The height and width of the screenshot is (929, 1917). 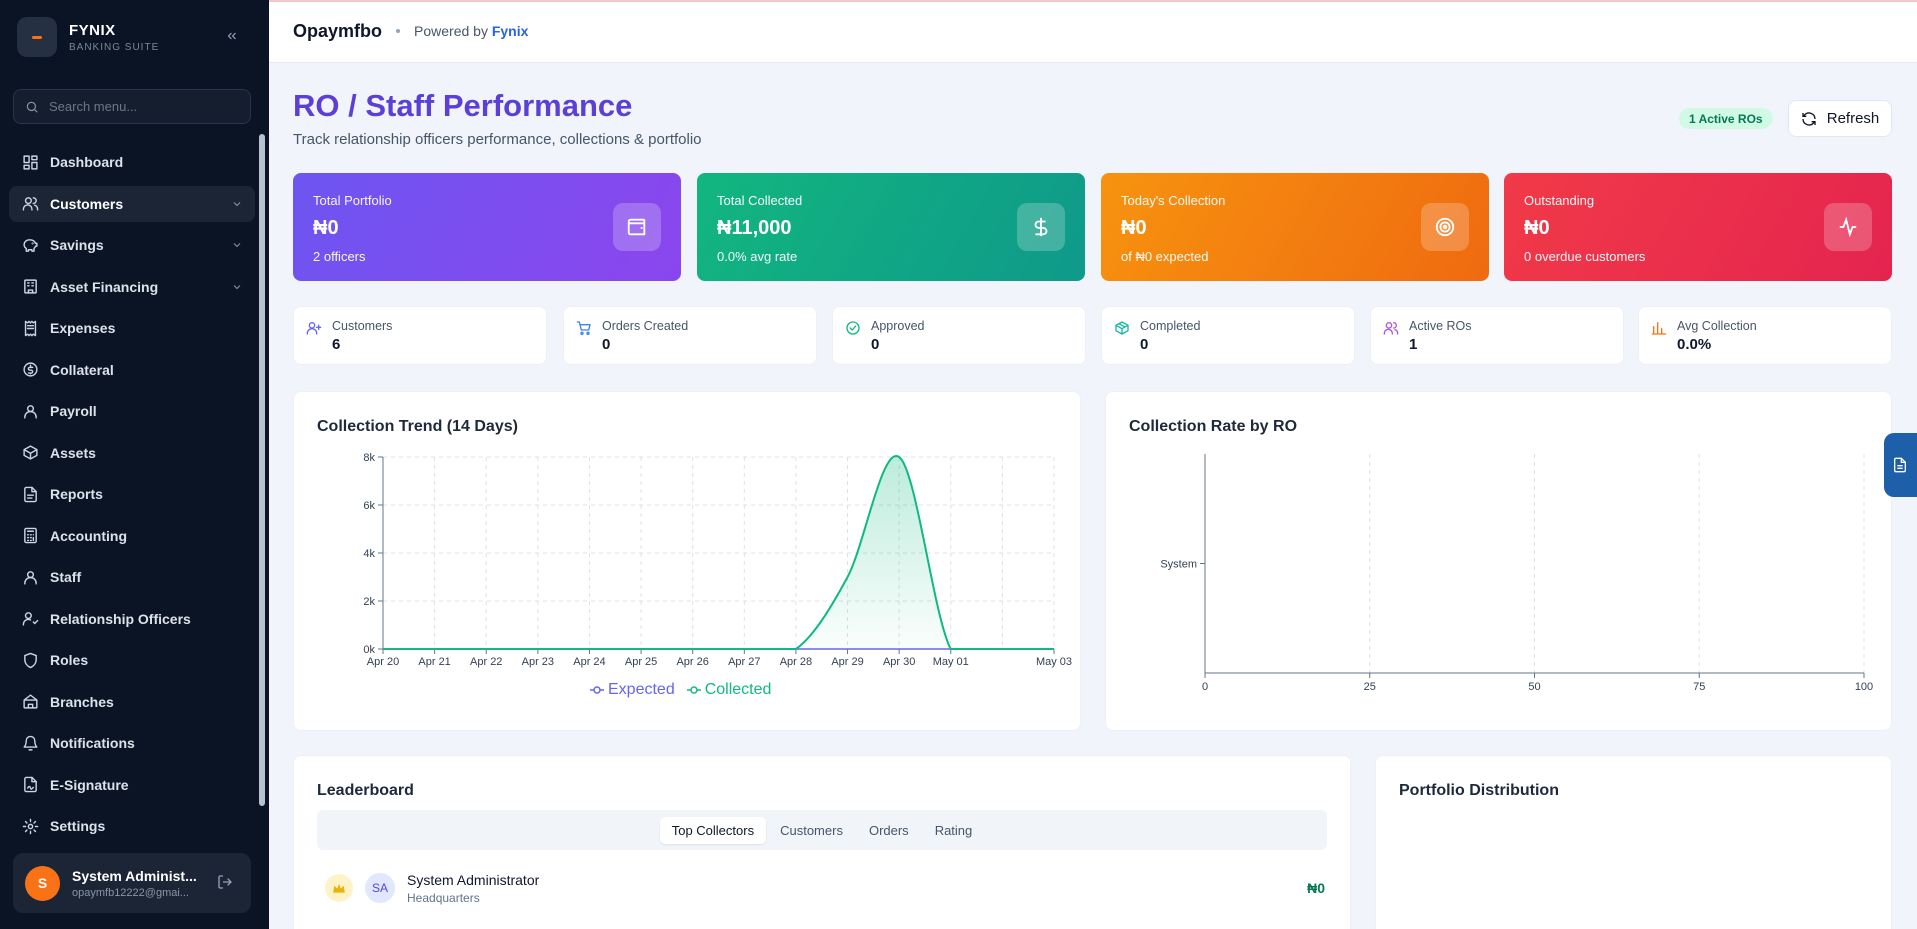 I want to click on legend-collected-label: Collected, so click(x=738, y=689).